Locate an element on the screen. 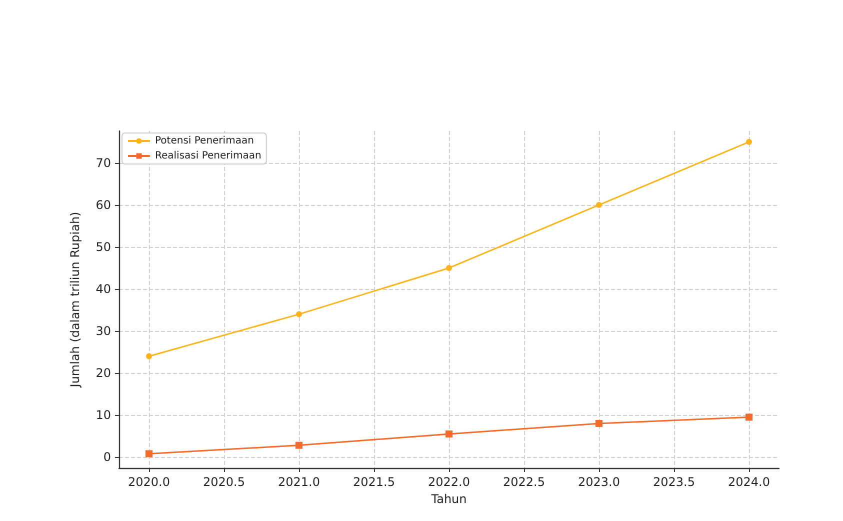 The width and height of the screenshot is (843, 521). y-tick-label: 70 is located at coordinates (103, 163).